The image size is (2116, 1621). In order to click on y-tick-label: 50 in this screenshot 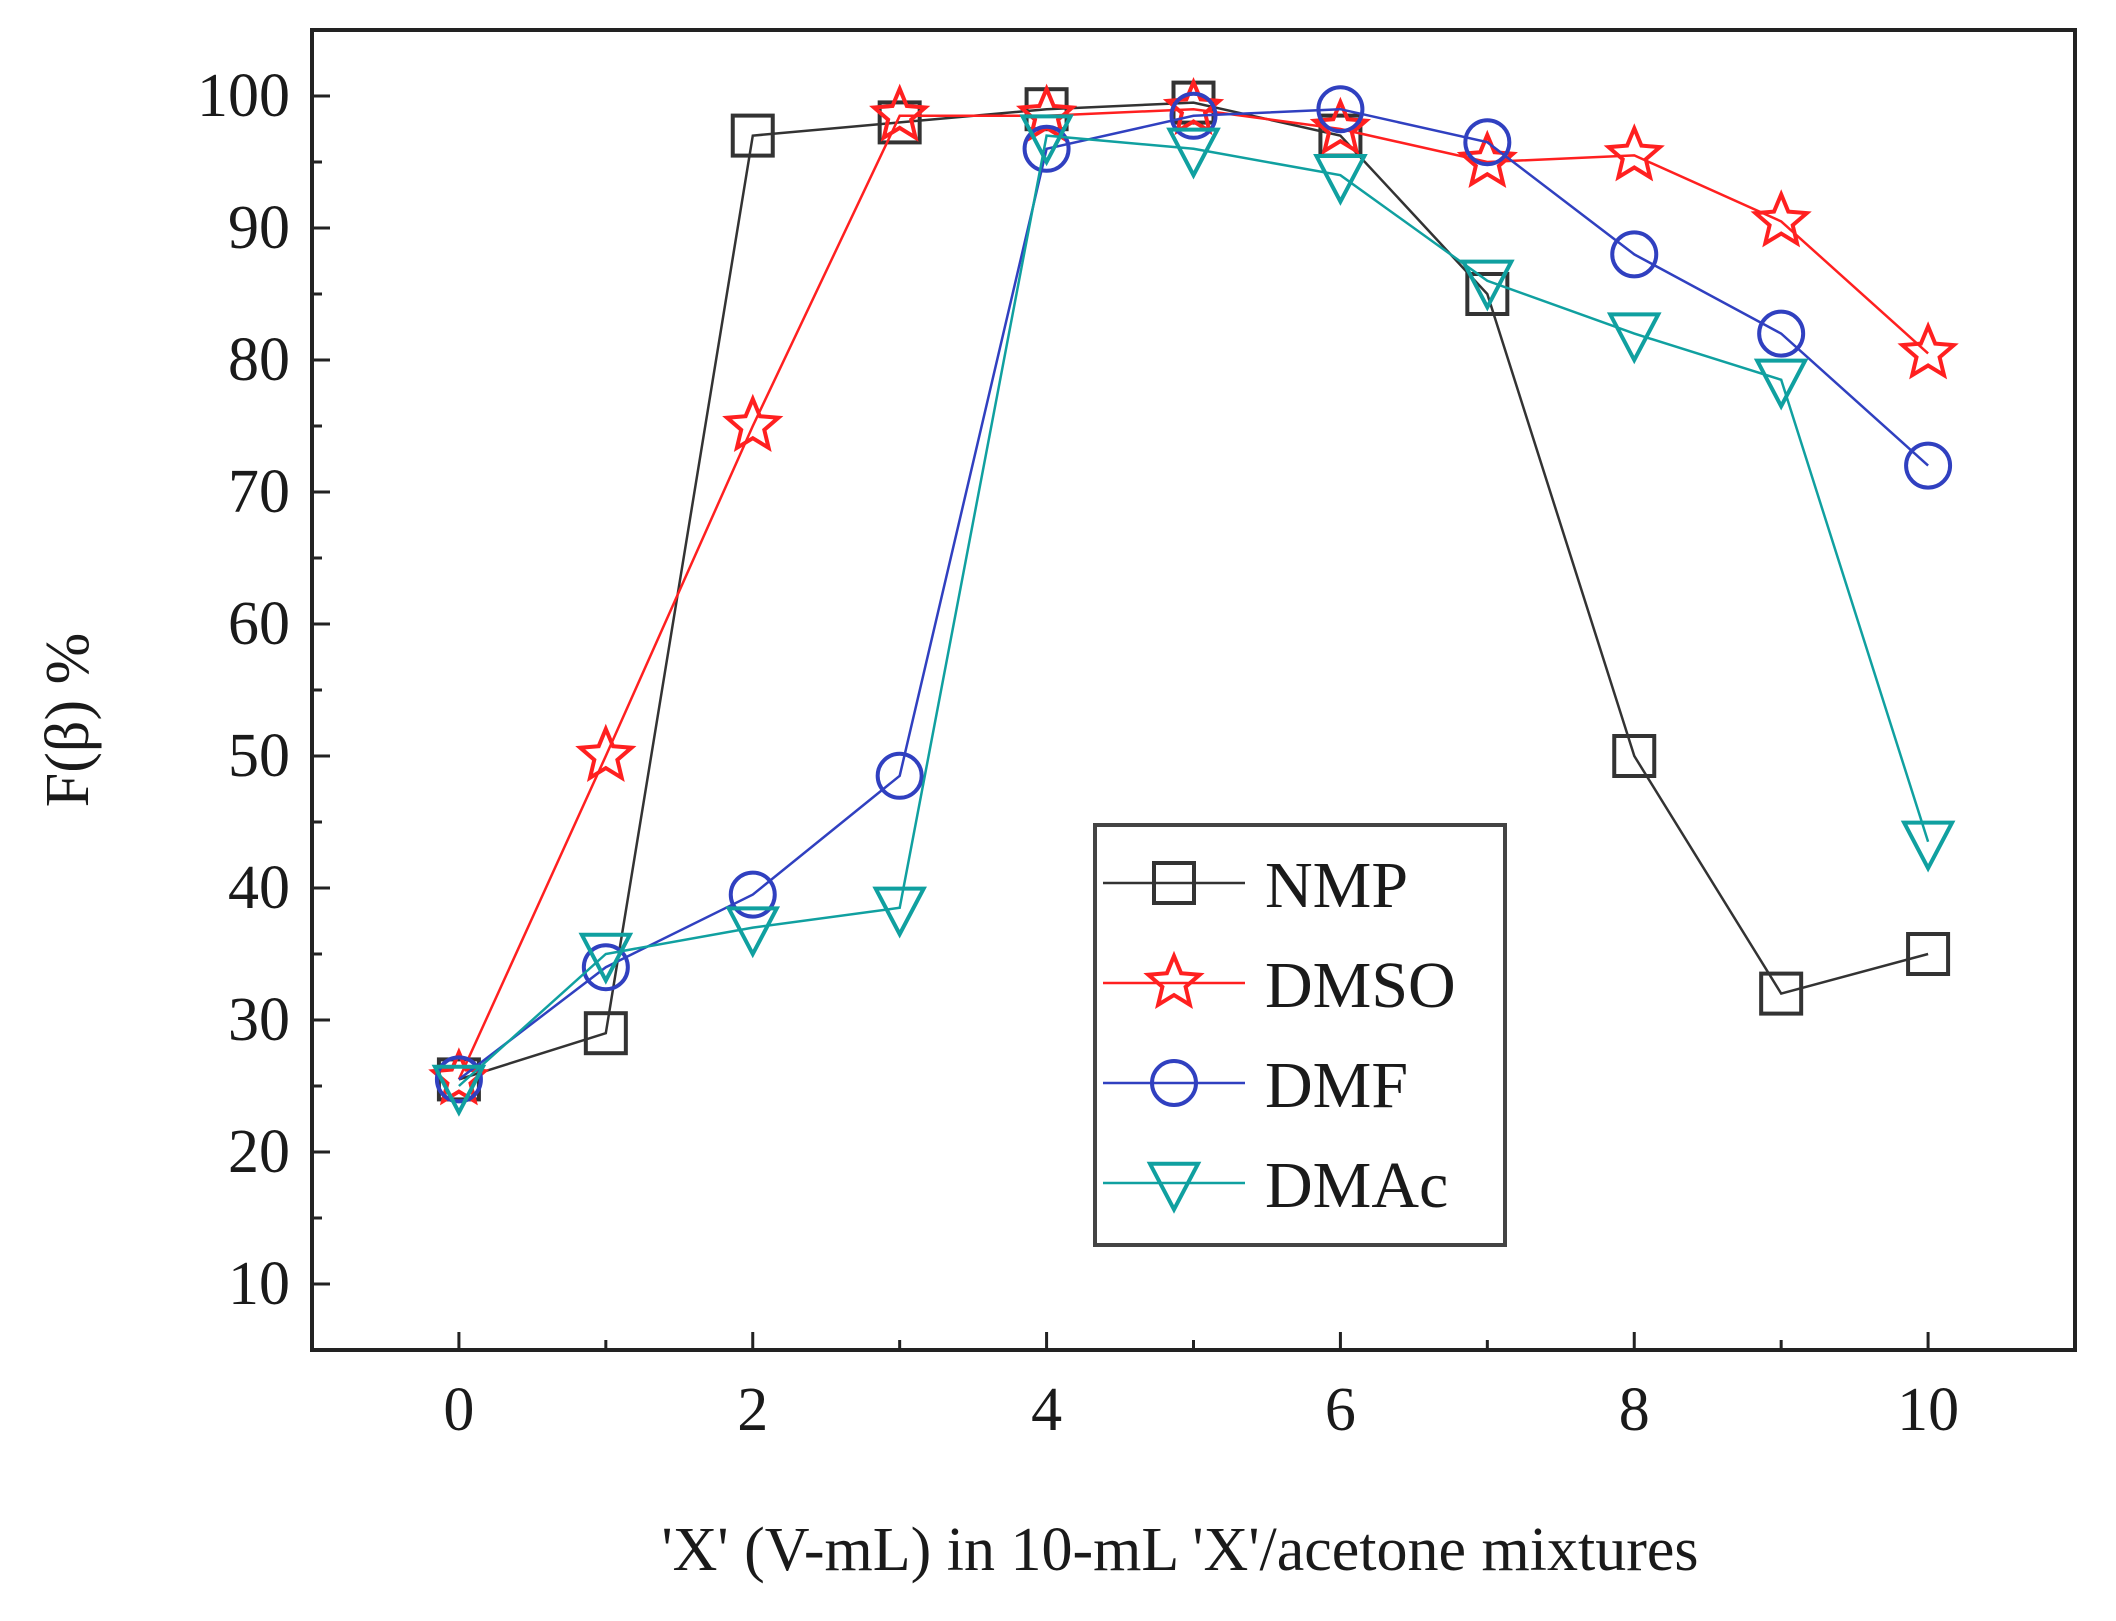, I will do `click(259, 756)`.